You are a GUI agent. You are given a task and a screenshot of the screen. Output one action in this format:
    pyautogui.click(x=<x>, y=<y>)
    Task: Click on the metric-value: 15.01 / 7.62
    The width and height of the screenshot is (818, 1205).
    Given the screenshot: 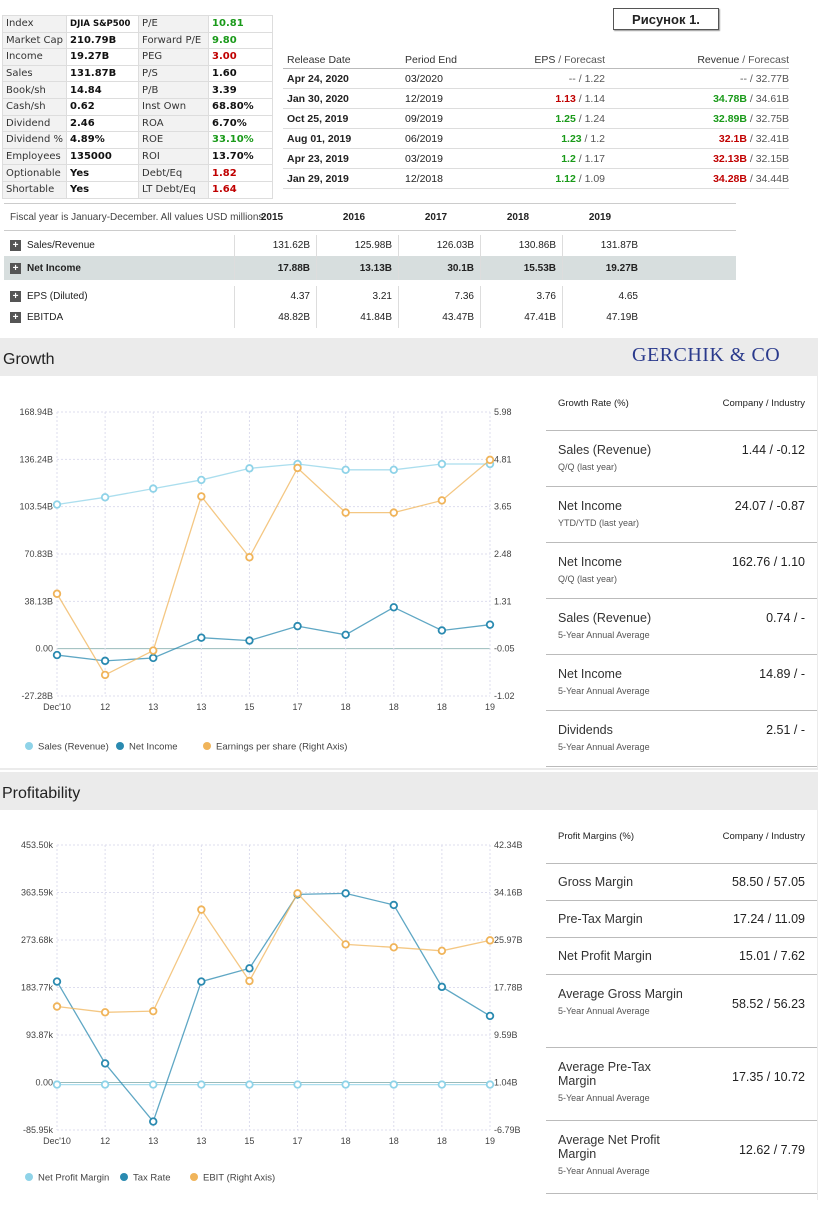 What is the action you would take?
    pyautogui.click(x=771, y=956)
    